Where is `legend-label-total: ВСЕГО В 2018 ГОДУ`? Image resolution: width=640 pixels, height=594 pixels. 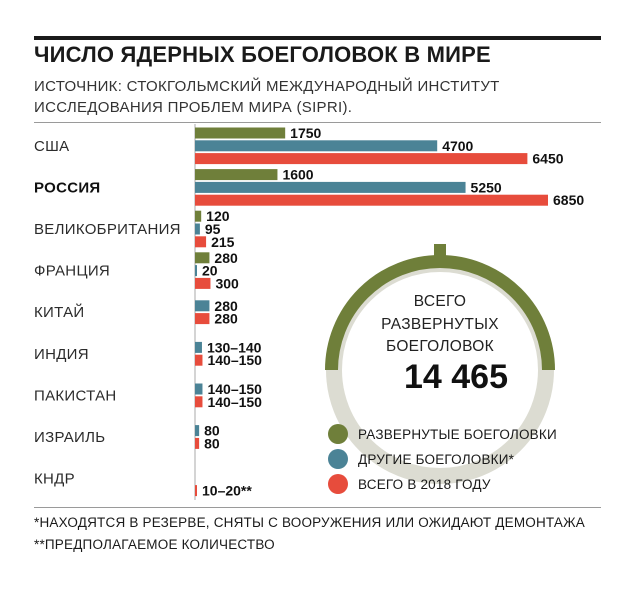 legend-label-total: ВСЕГО В 2018 ГОДУ is located at coordinates (424, 484).